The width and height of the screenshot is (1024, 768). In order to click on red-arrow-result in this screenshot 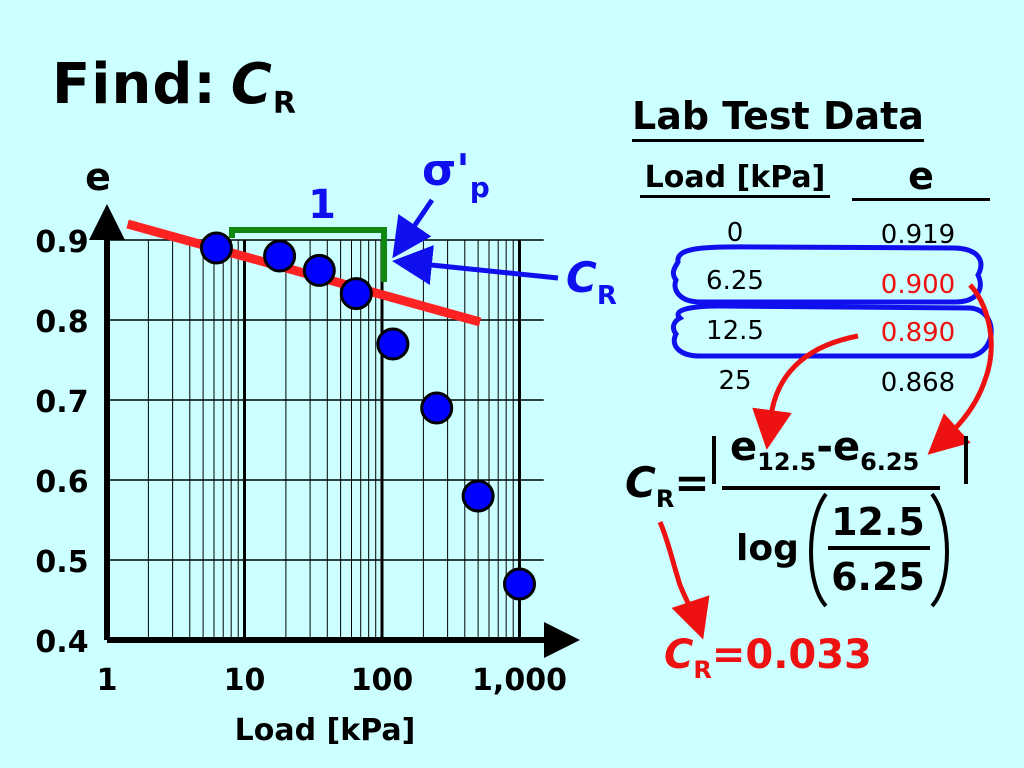, I will do `click(683, 580)`.